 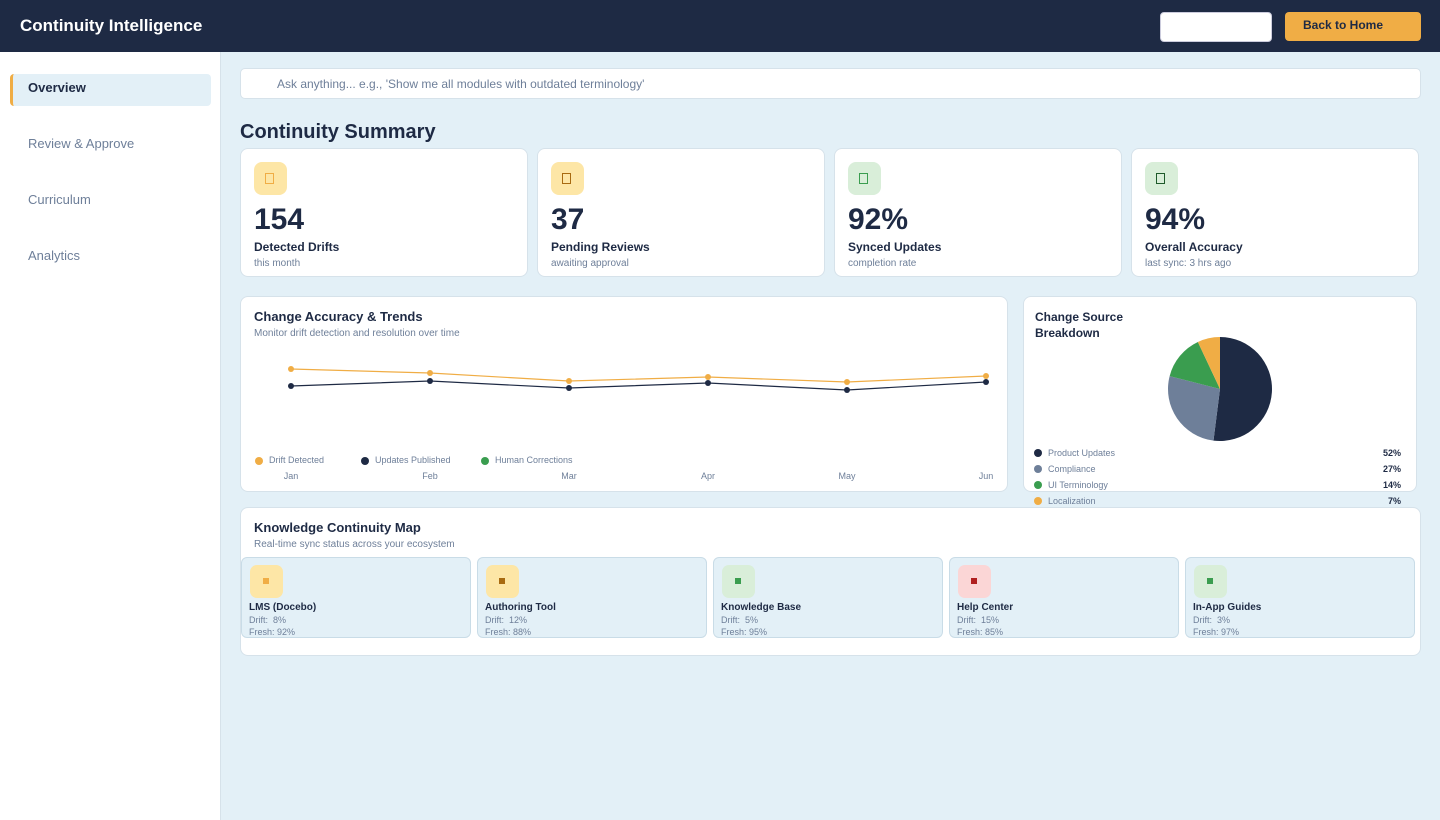 I want to click on map-tile: In-App Guides Drift: 3% Fresh: 97%, so click(x=1300, y=597).